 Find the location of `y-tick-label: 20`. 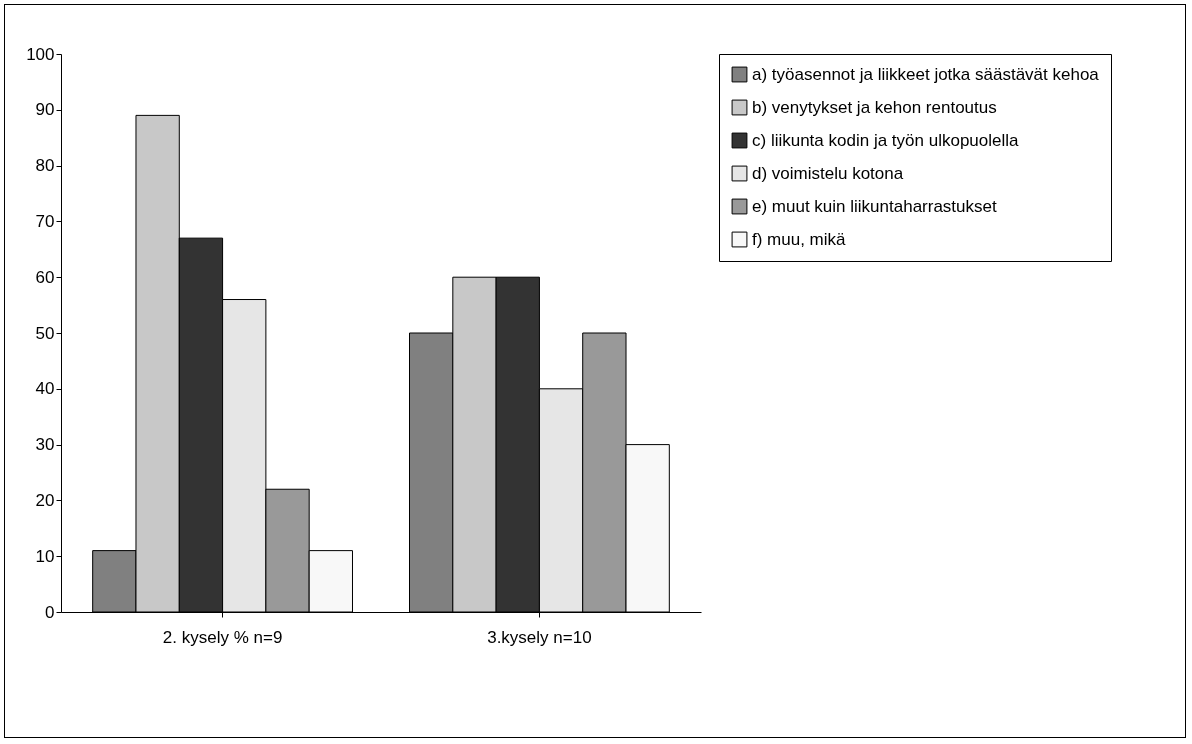

y-tick-label: 20 is located at coordinates (45, 500).